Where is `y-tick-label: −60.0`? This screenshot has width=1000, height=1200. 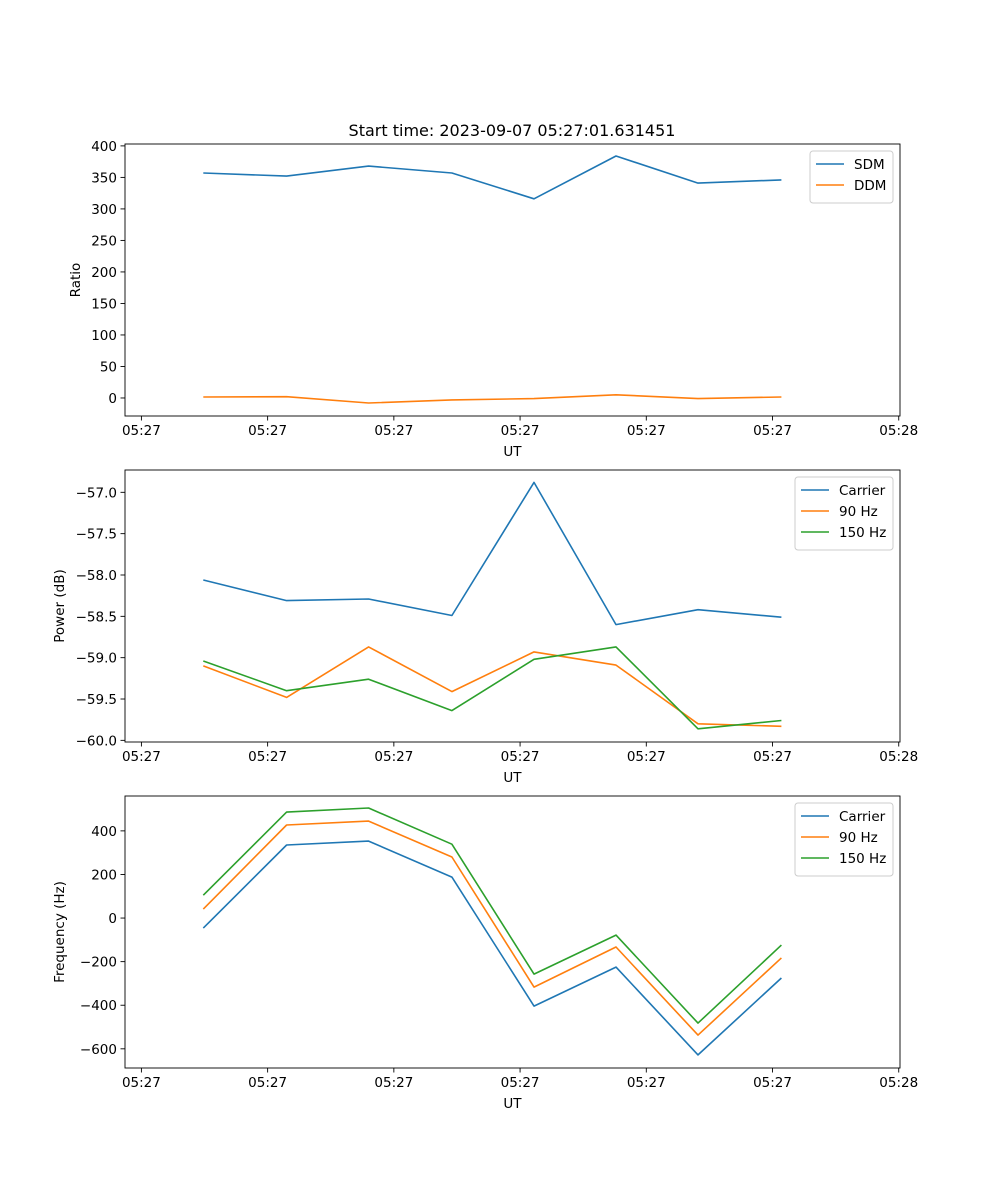
y-tick-label: −60.0 is located at coordinates (96, 741).